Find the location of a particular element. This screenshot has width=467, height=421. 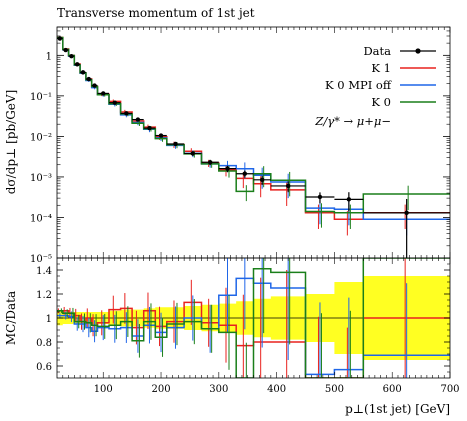

legend-label-k0-mpi-off: K 0 MPI off is located at coordinates (358, 85).